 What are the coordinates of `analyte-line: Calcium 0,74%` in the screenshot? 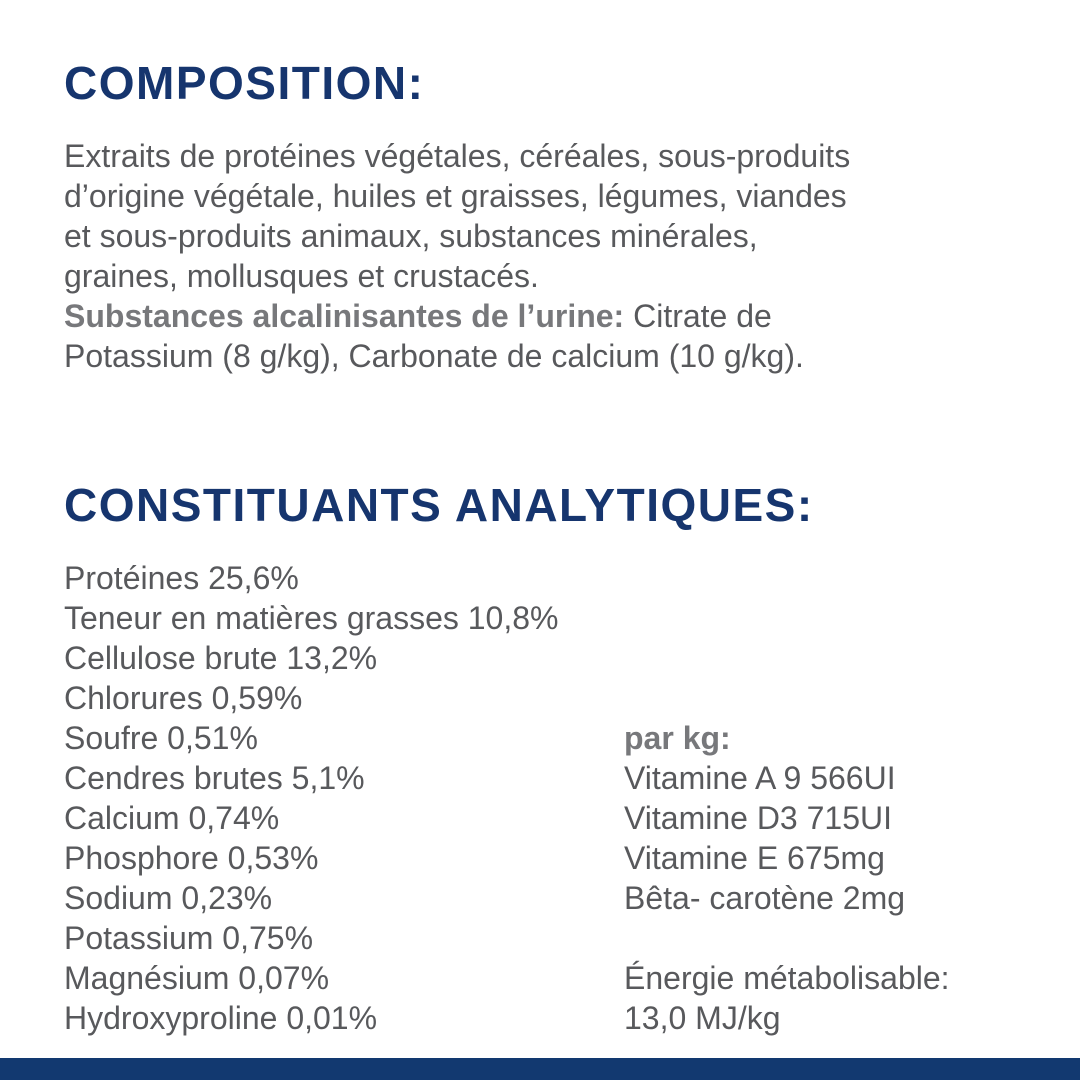 It's located at (172, 818).